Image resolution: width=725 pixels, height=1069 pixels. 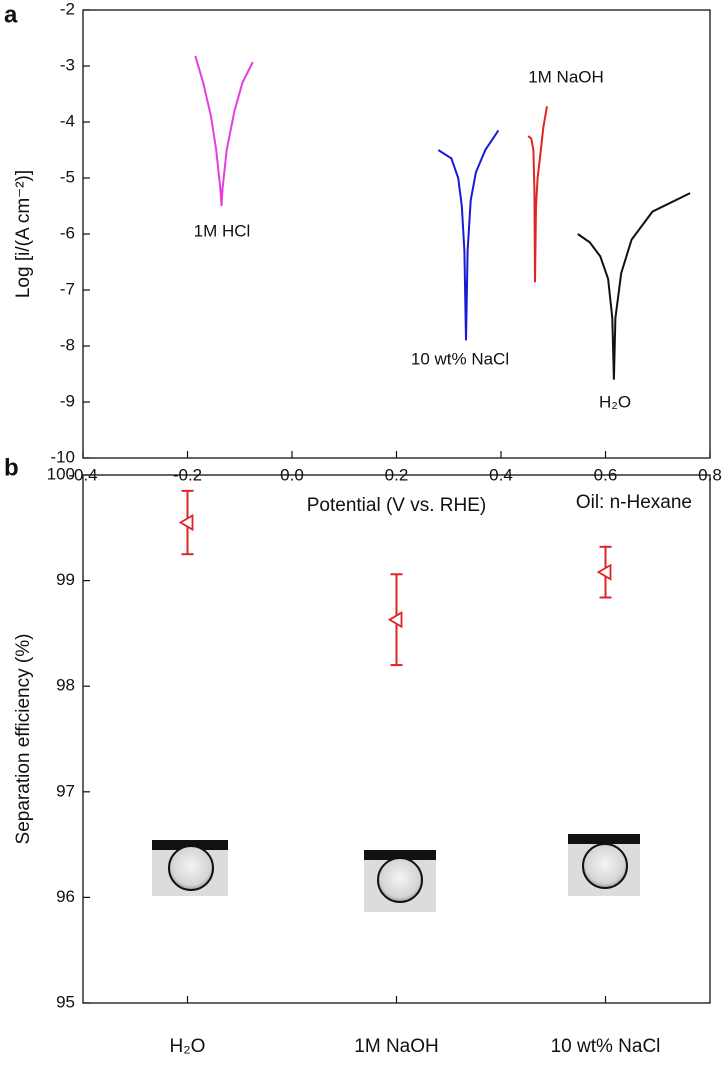 I want to click on y-tick-label: -10, so click(x=62, y=456).